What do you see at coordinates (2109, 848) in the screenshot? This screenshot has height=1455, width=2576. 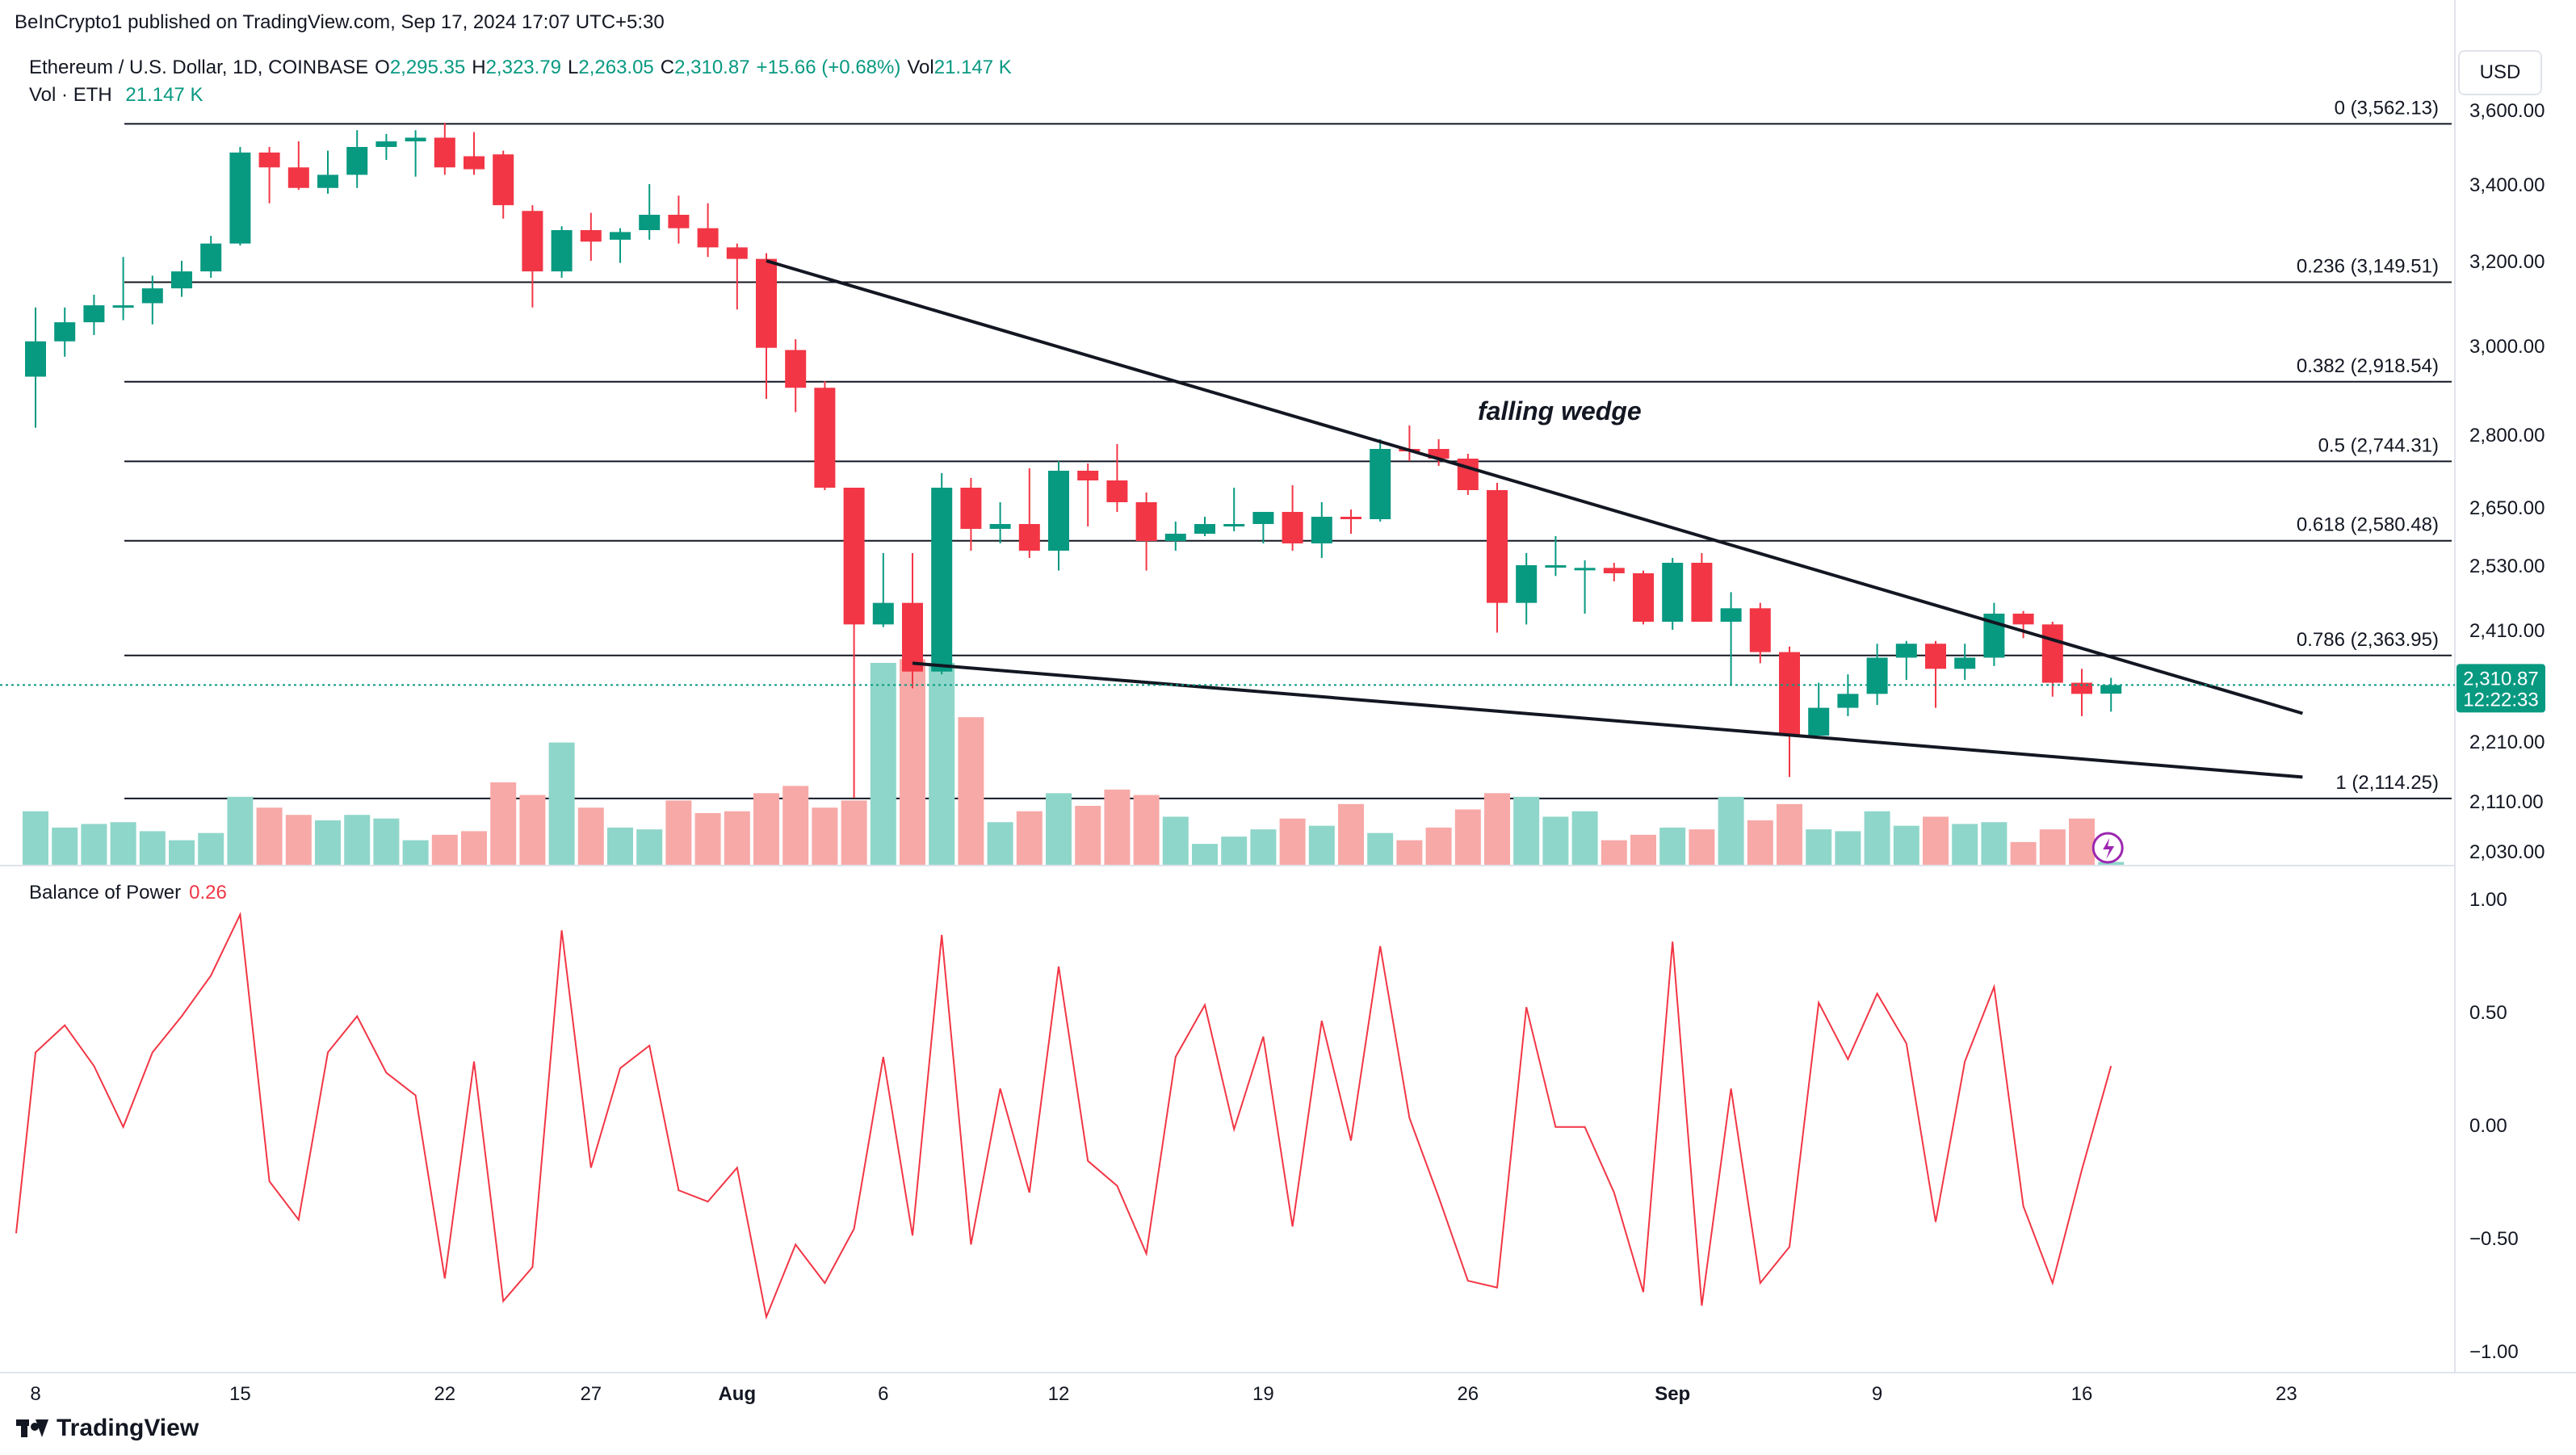 I see `lightning-bolt-icon` at bounding box center [2109, 848].